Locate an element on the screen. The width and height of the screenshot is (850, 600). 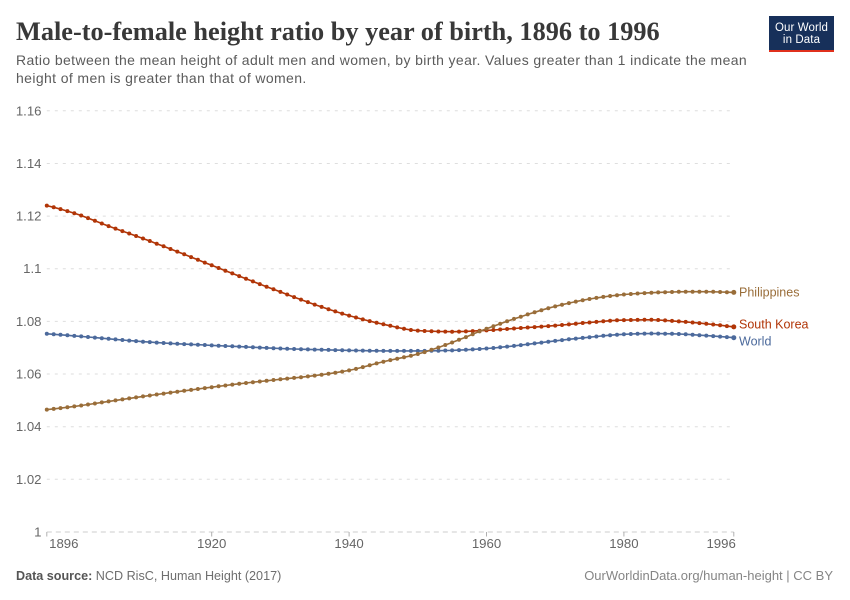
svg-text: 1.14 is located at coordinates (29, 163).